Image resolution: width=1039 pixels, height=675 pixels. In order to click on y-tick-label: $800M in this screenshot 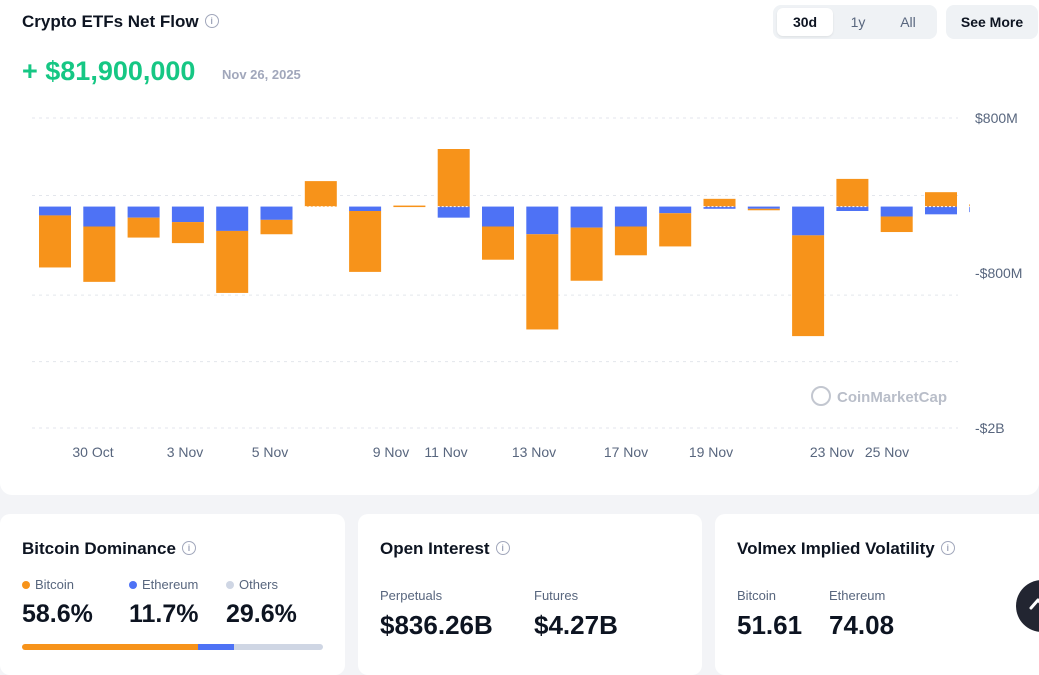, I will do `click(996, 118)`.